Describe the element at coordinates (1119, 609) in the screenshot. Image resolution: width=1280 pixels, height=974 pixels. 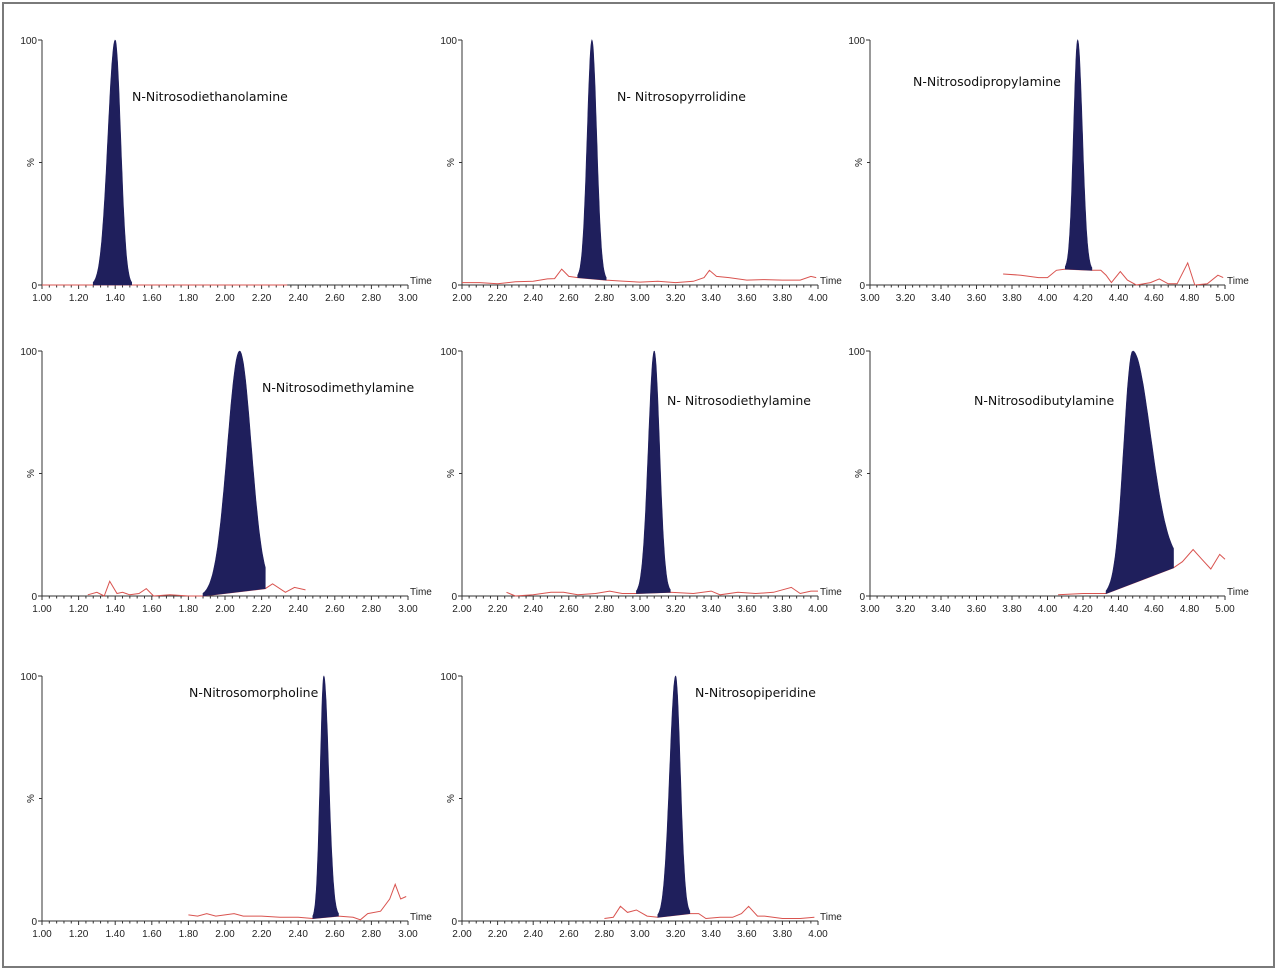
I see `x-tick-label: 4.40` at that location.